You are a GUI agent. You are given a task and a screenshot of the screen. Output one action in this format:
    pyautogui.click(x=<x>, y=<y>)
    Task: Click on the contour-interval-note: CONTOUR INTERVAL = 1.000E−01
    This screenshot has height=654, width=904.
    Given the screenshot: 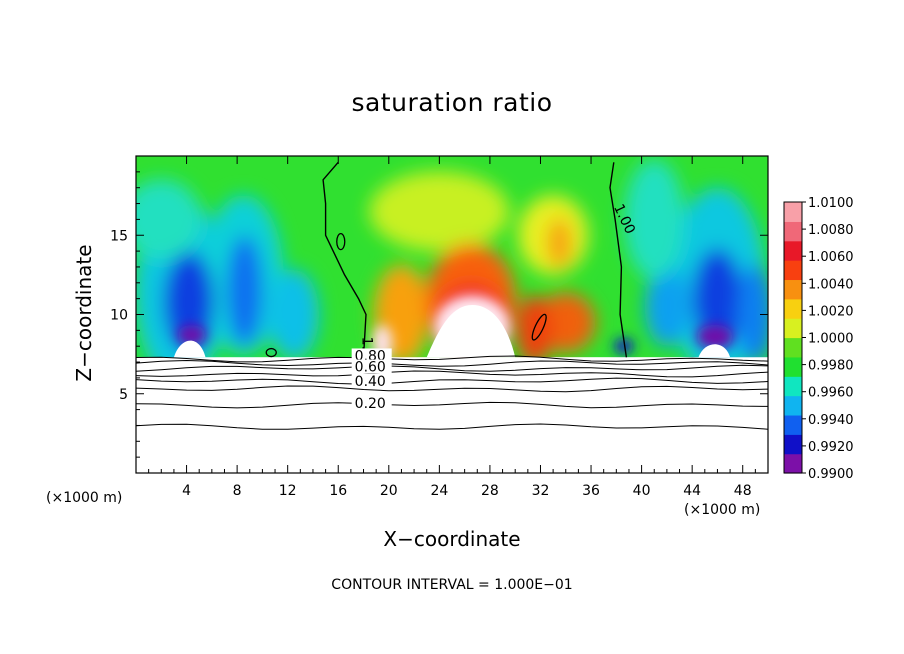 What is the action you would take?
    pyautogui.click(x=452, y=585)
    